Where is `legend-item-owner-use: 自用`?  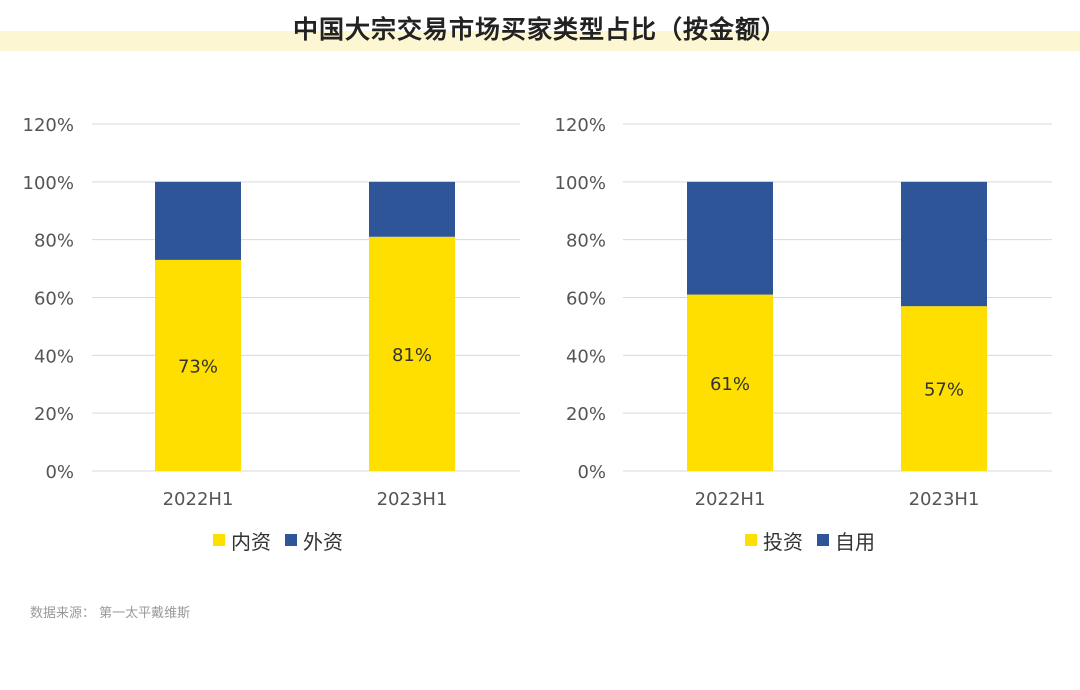 legend-item-owner-use: 自用 is located at coordinates (846, 540).